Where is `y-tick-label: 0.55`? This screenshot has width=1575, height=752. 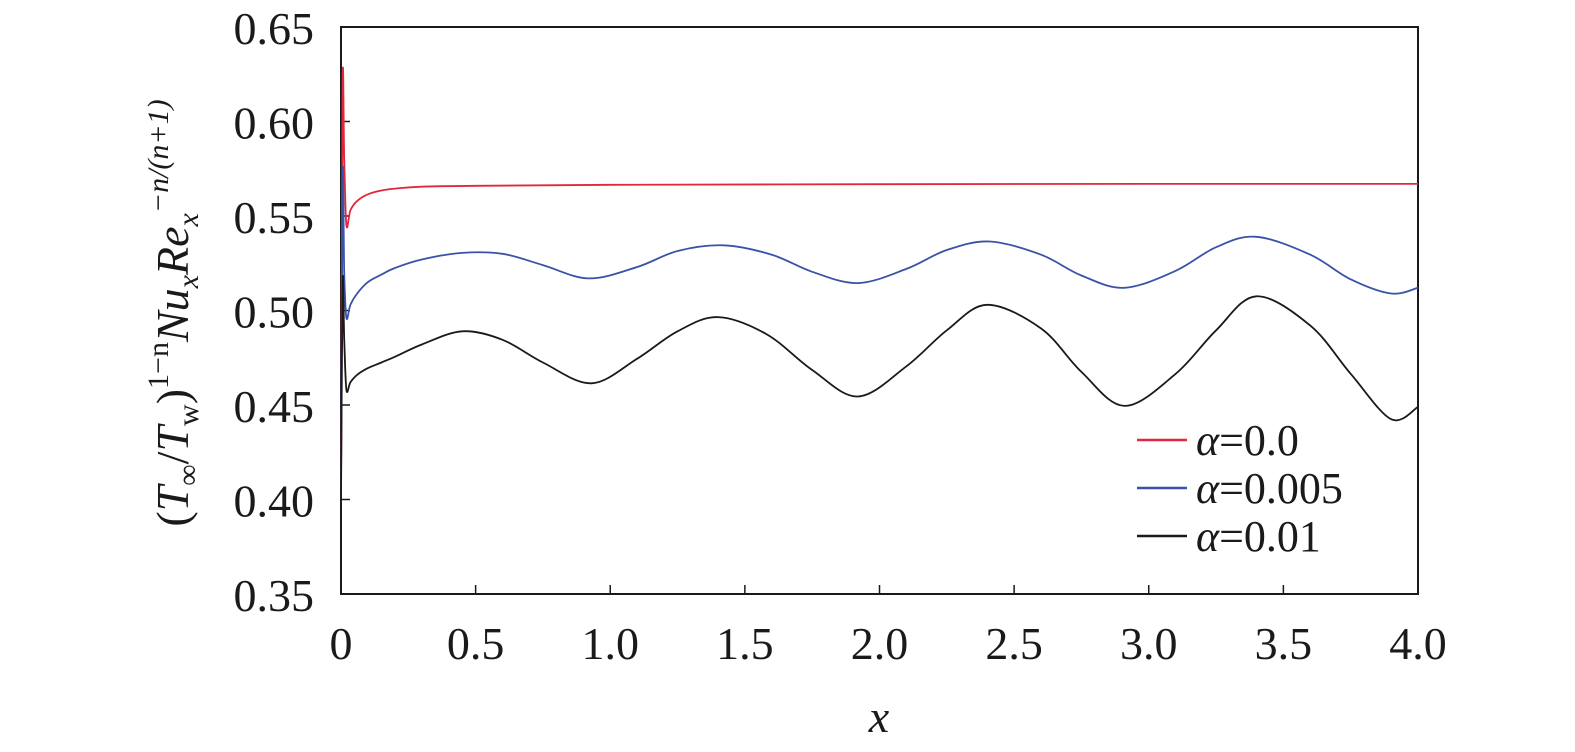
y-tick-label: 0.55 is located at coordinates (274, 217).